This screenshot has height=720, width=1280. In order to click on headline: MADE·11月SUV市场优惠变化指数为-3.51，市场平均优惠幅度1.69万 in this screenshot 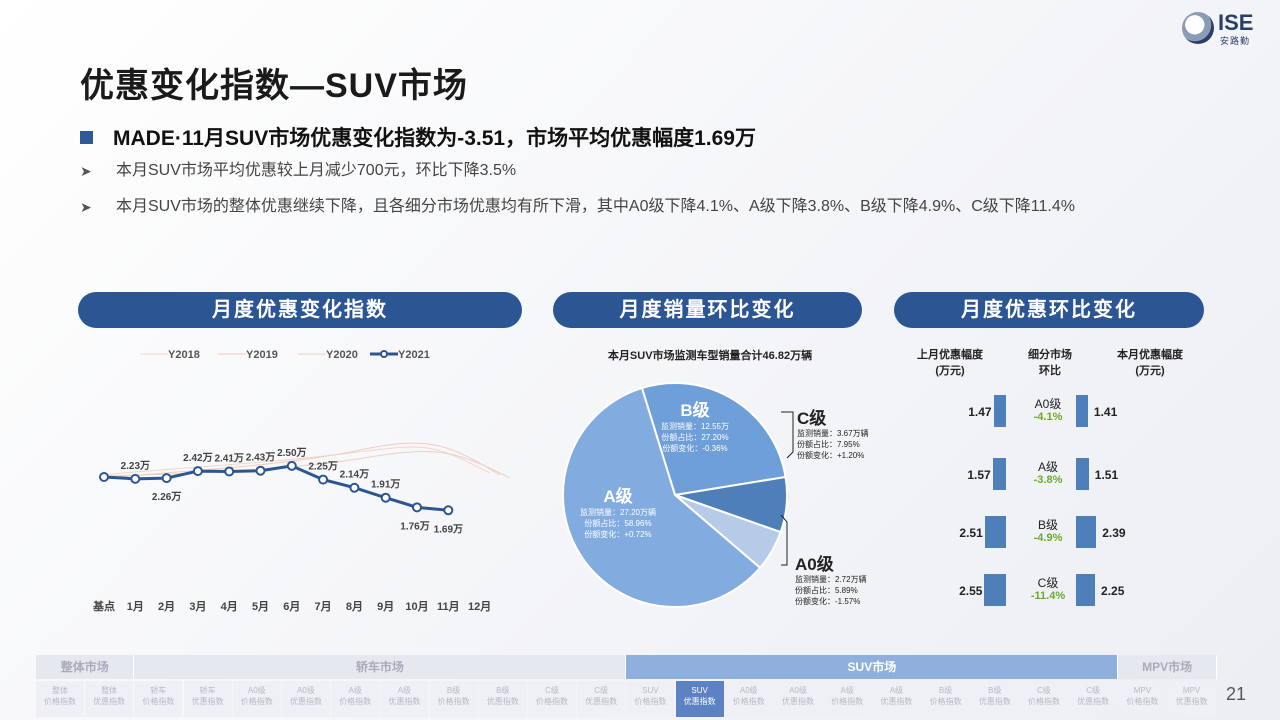, I will do `click(418, 137)`.